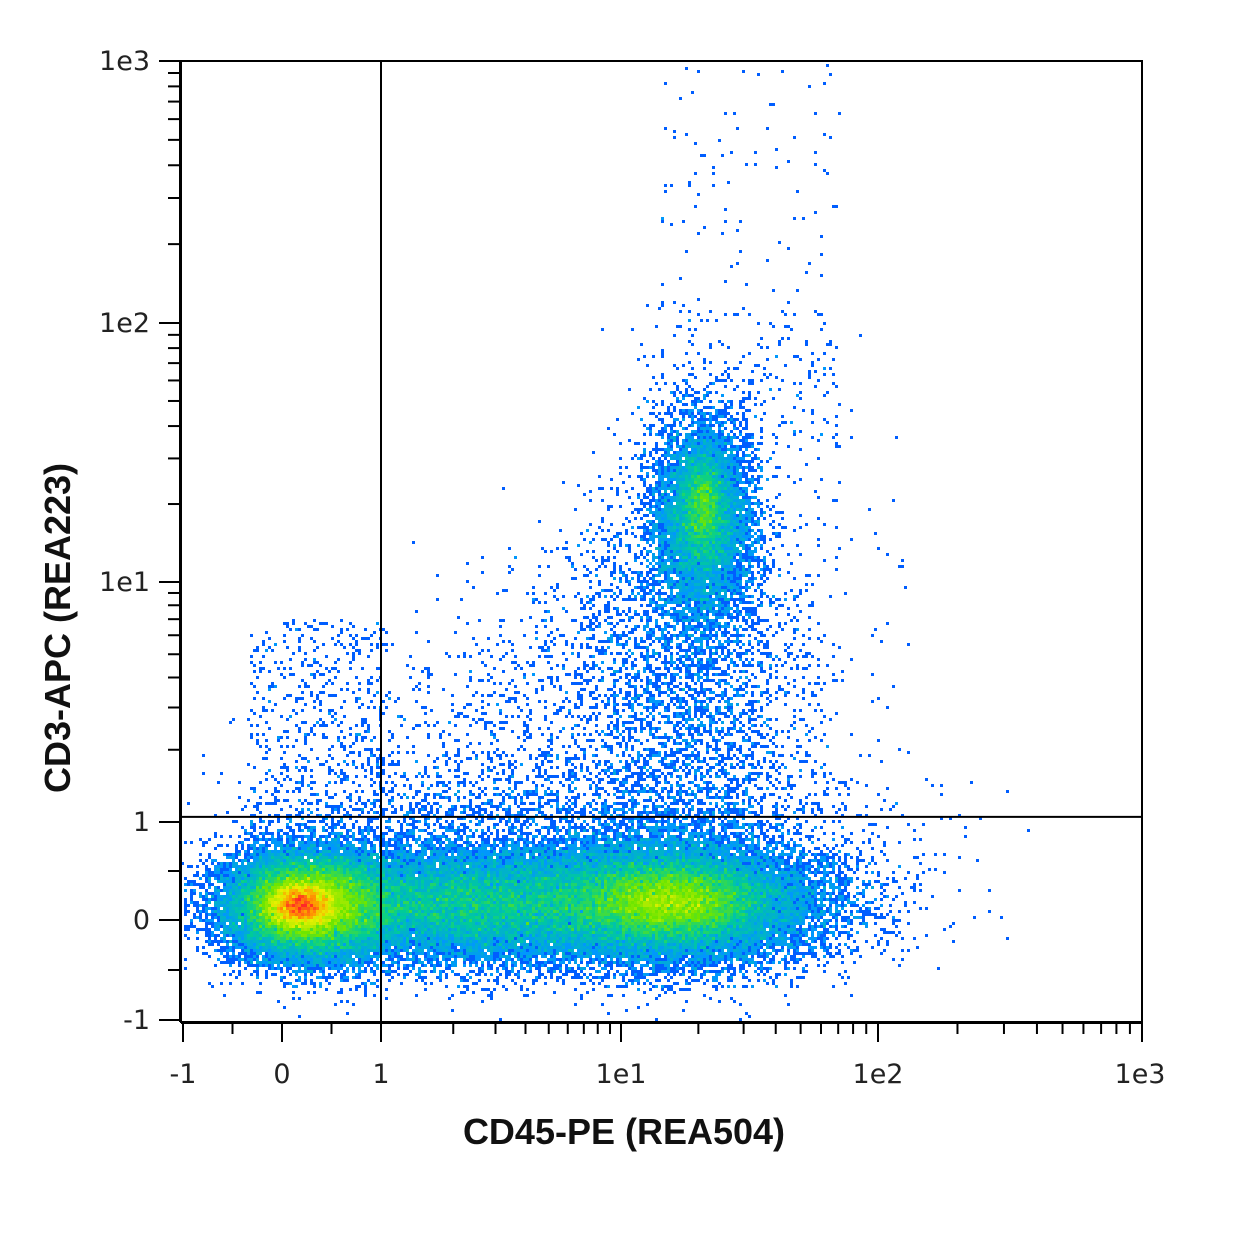 Image resolution: width=1250 pixels, height=1250 pixels. I want to click on x-axis-title: CD45-PE (REA504), so click(624, 1131).